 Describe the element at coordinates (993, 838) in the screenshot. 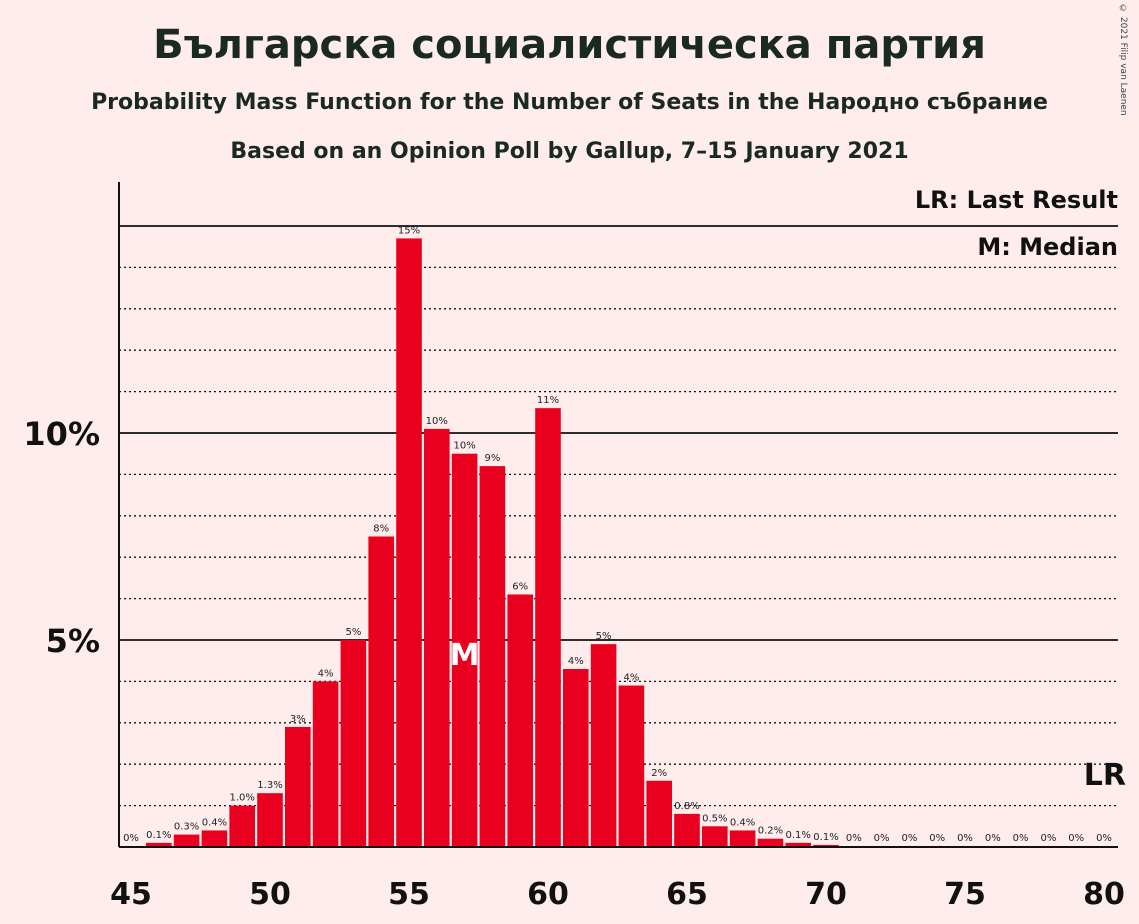

I see `bar-label-seat-76: 0%` at that location.